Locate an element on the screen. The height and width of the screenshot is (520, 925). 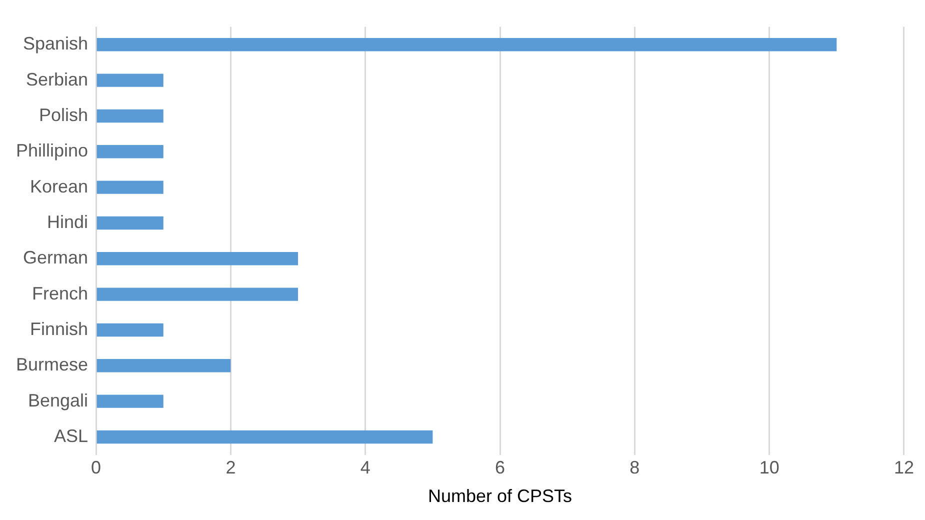
y-tick-label: Bengali is located at coordinates (58, 400).